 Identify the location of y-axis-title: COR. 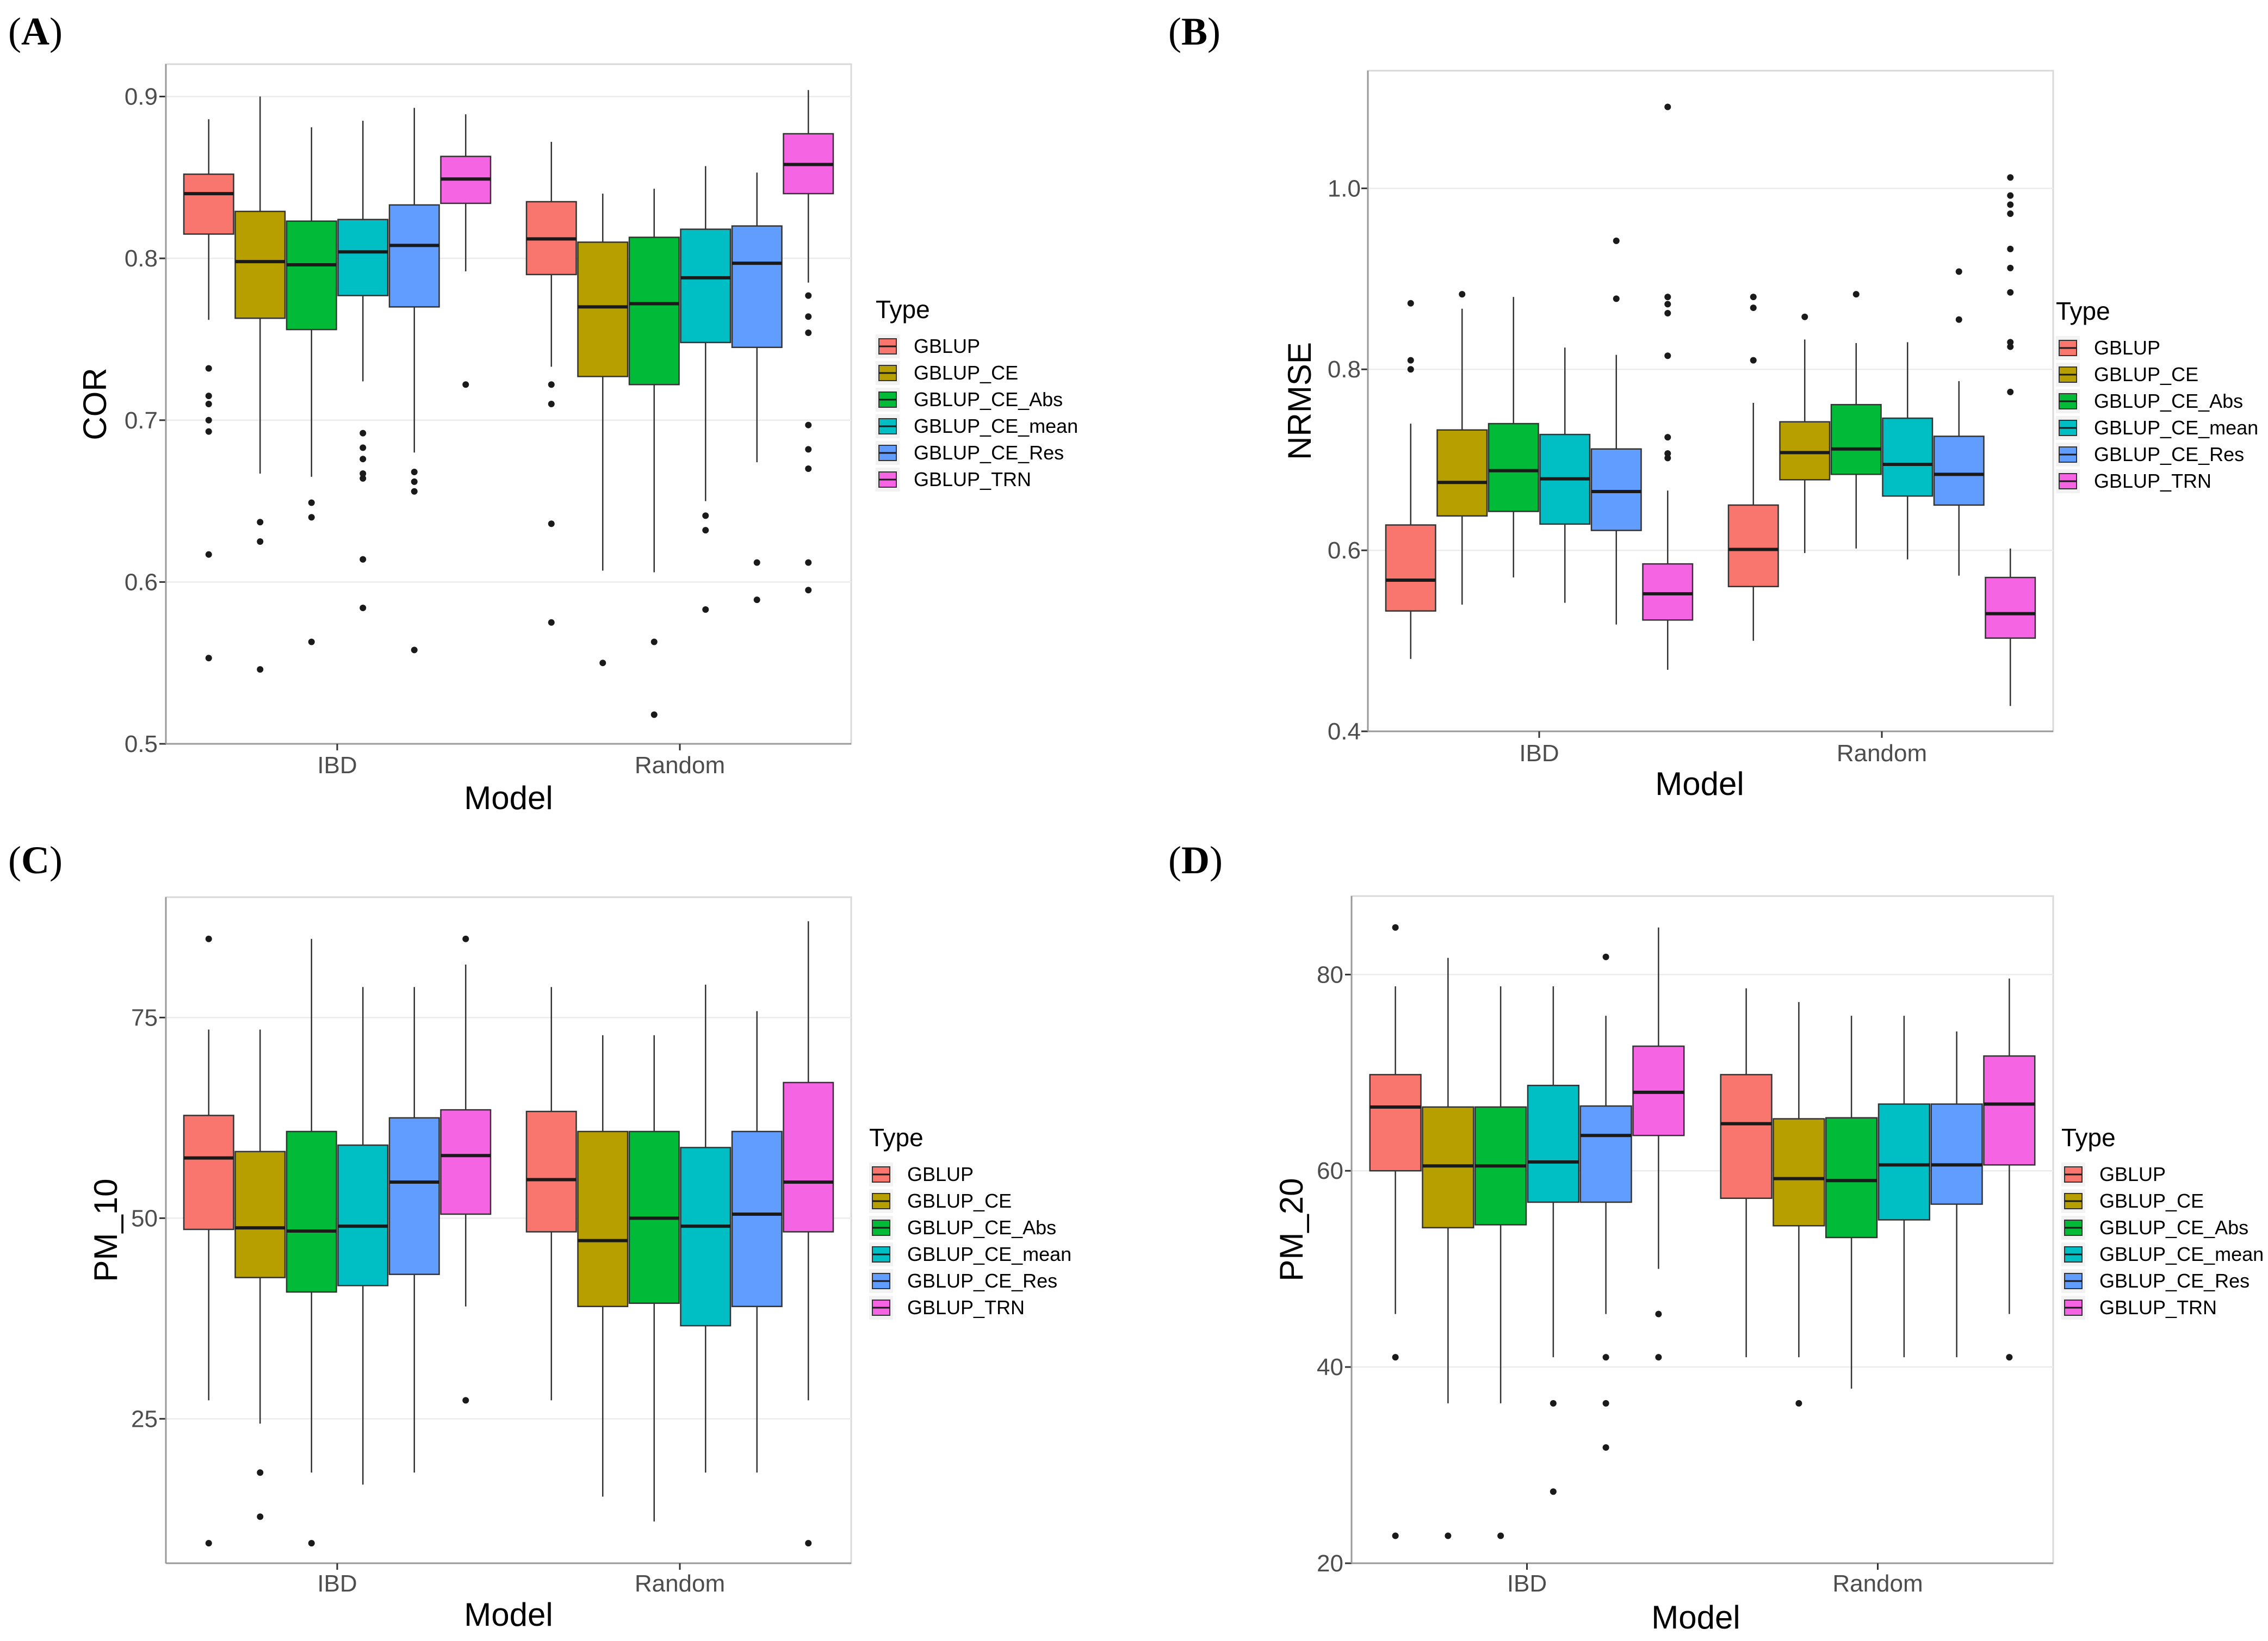
(95, 404).